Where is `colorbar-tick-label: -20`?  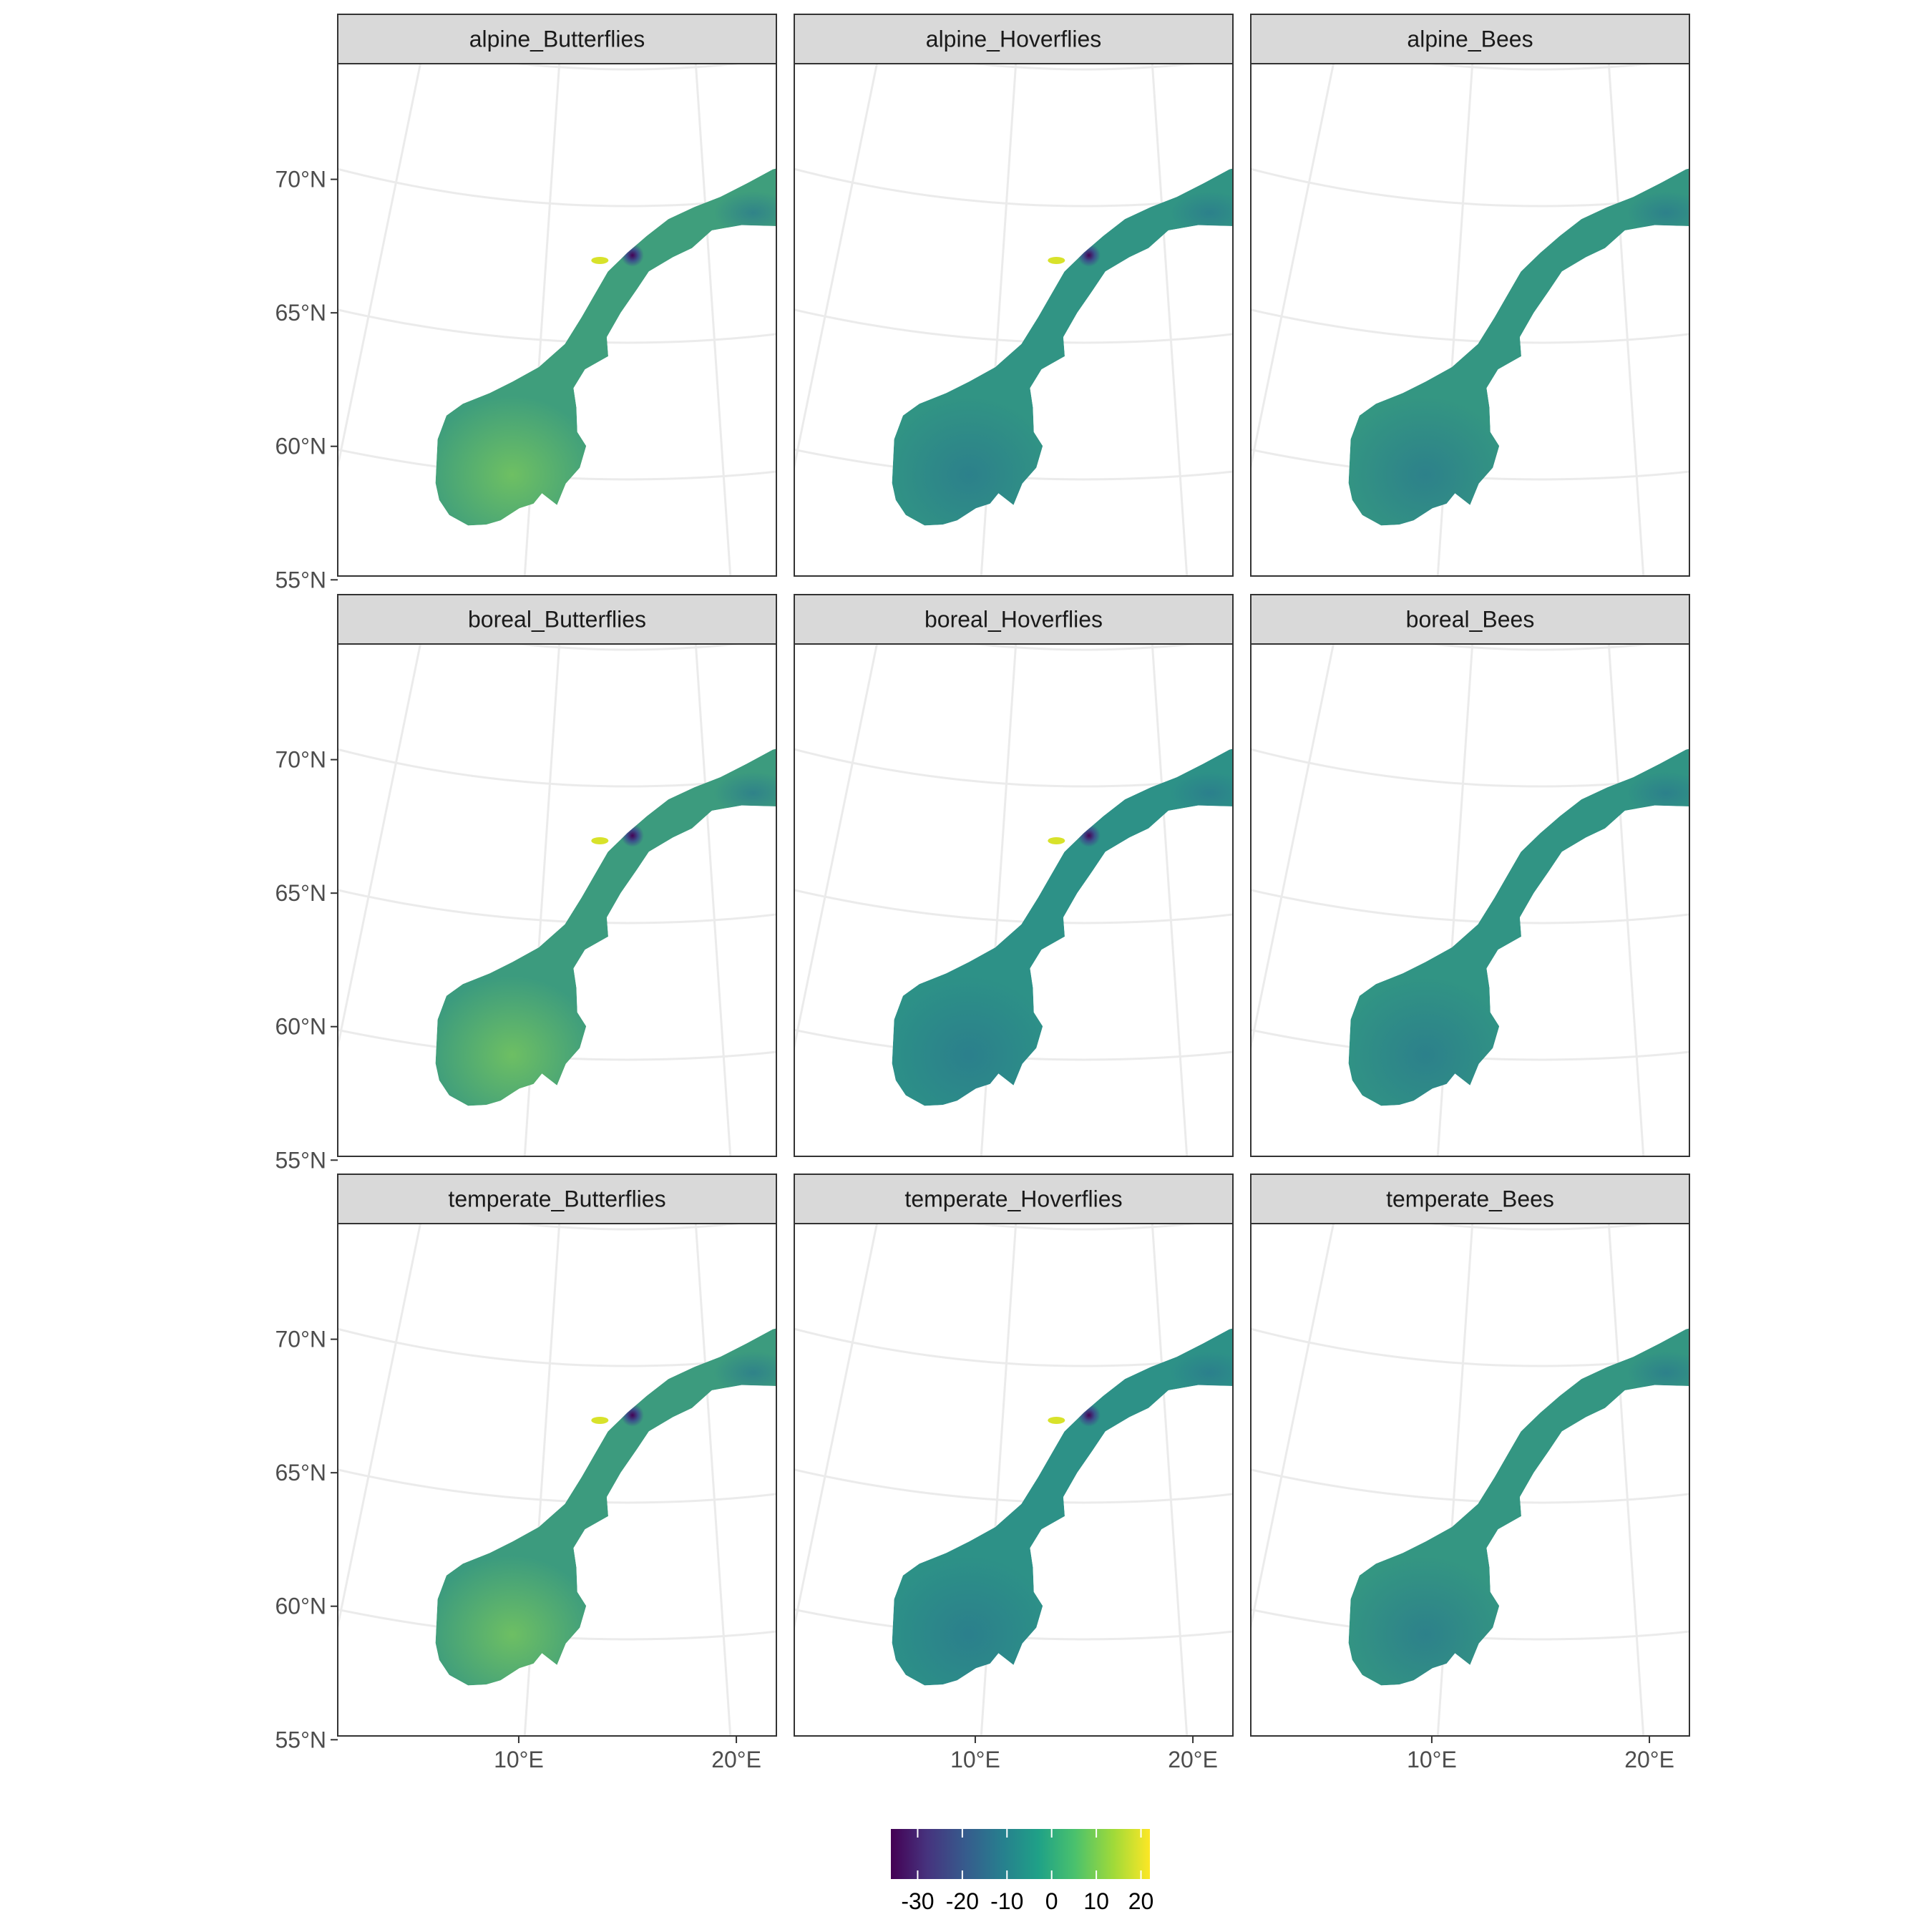 colorbar-tick-label: -20 is located at coordinates (962, 1901).